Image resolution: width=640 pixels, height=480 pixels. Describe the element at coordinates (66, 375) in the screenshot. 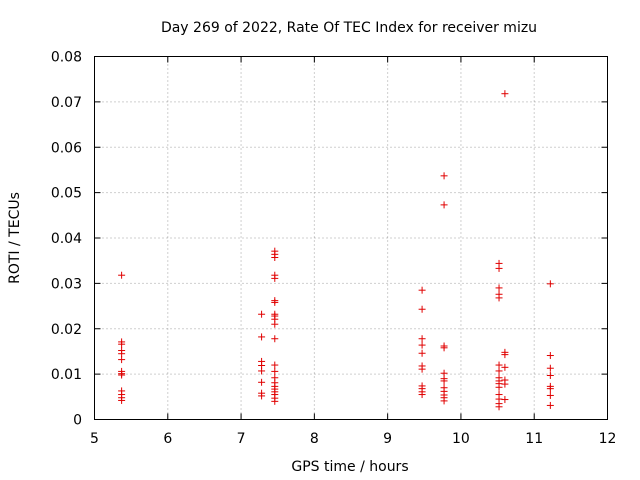

I see `y-tick-label: 0.01` at that location.